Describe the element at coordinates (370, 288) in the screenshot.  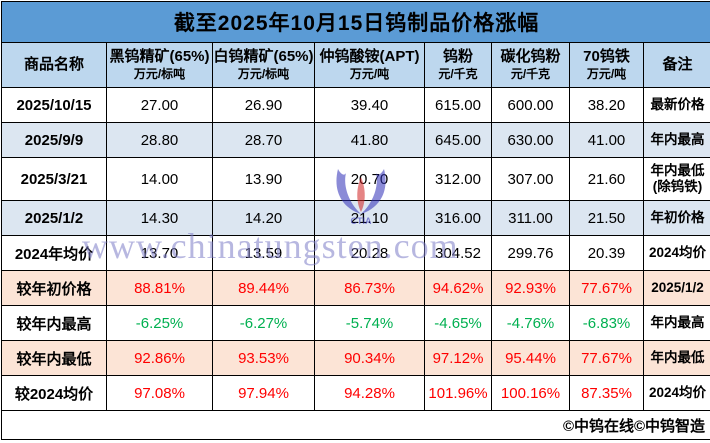
I see `value-cell: 86.73%` at that location.